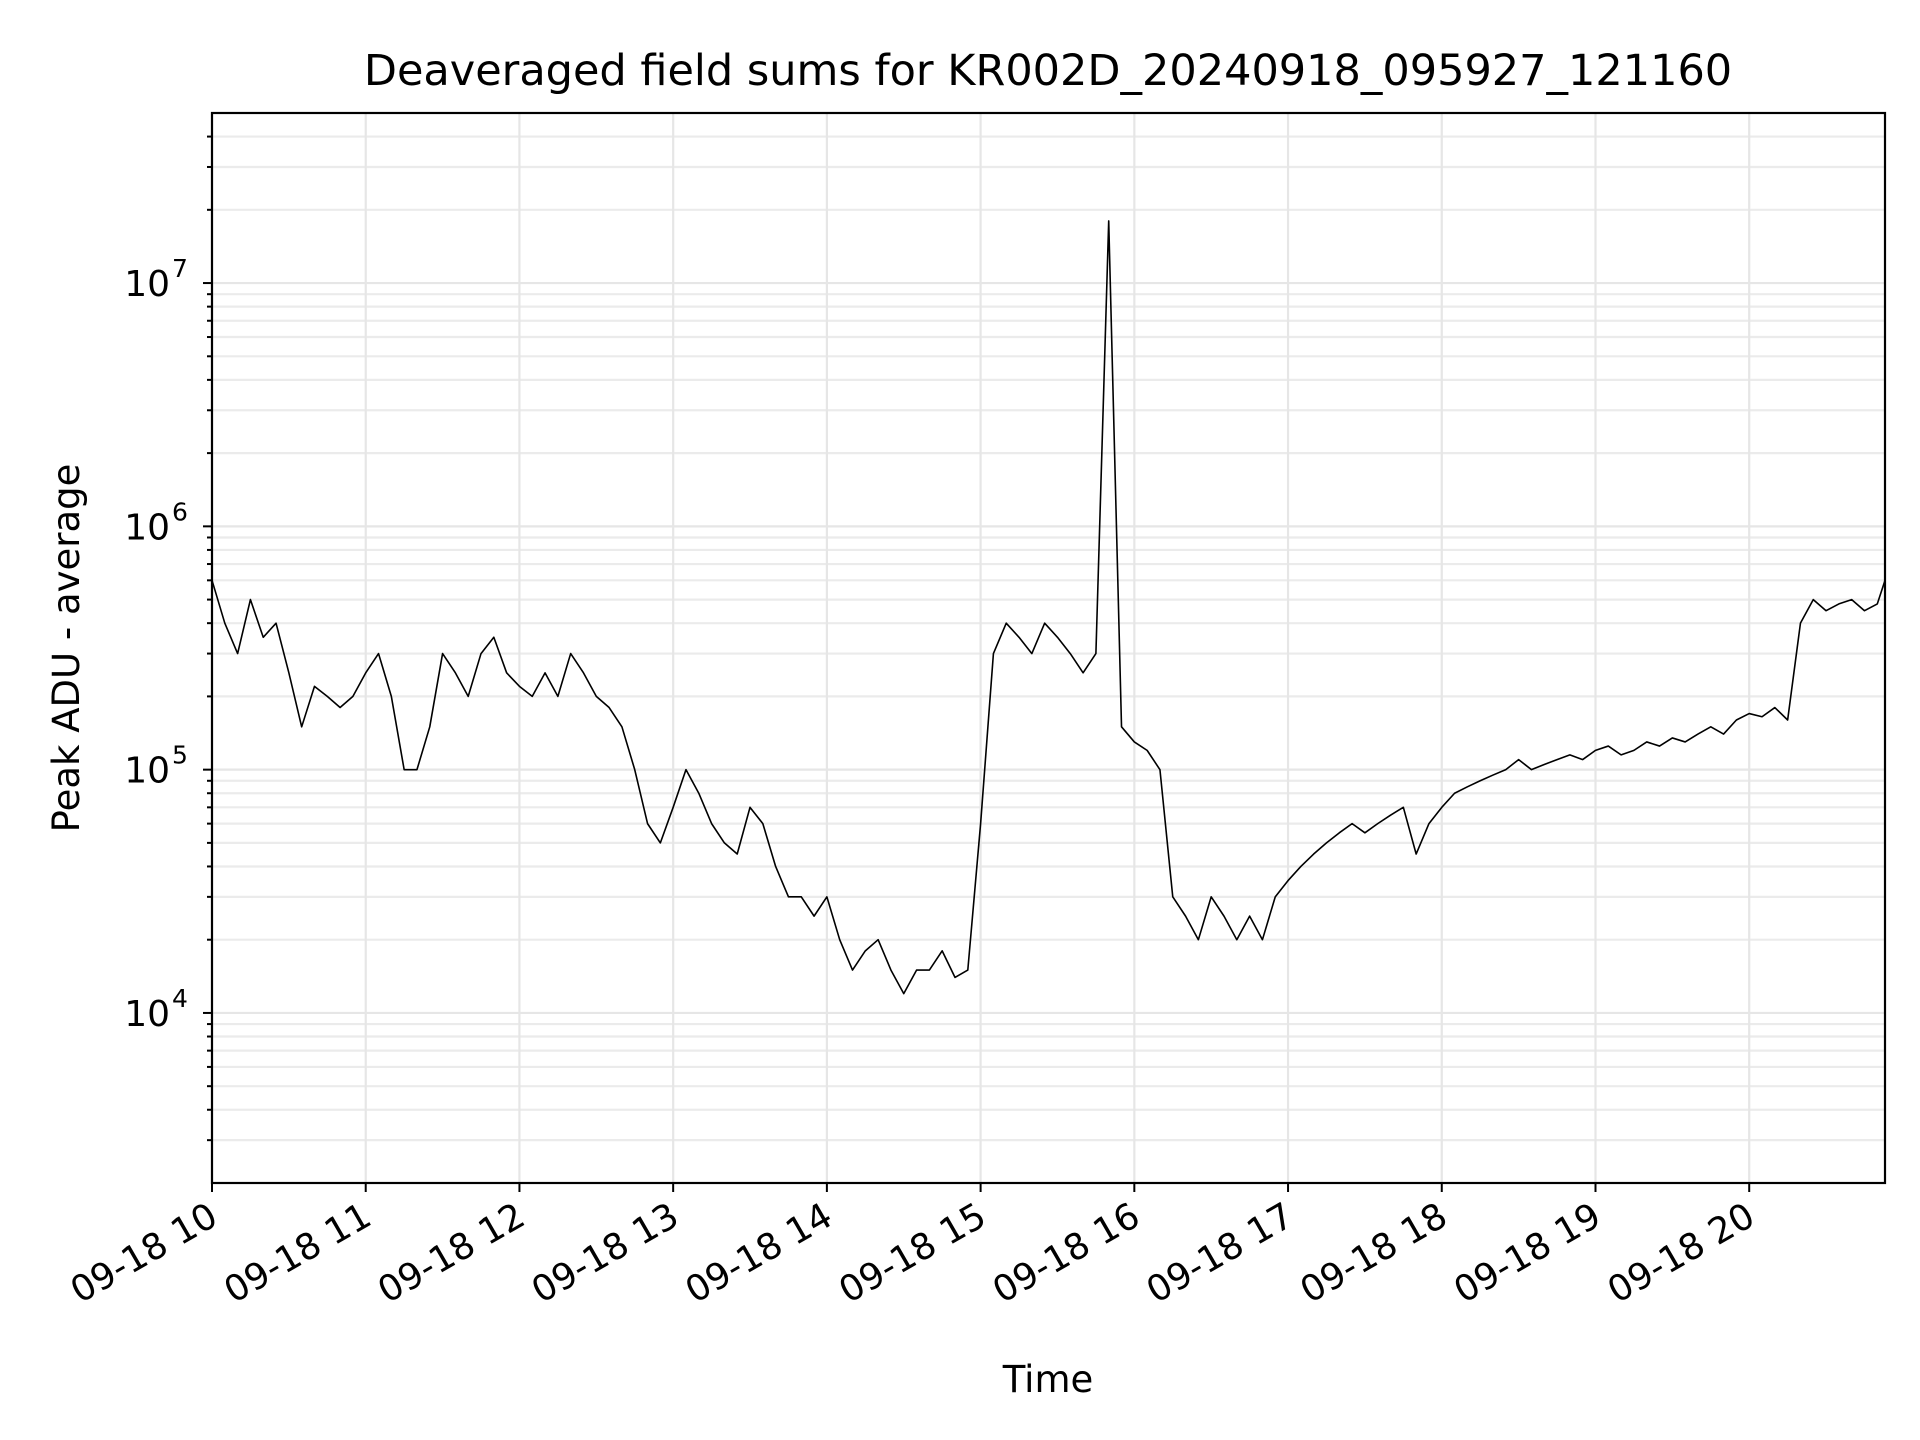 The height and width of the screenshot is (1440, 1920). Describe the element at coordinates (912, 1253) in the screenshot. I see `x-tick-label: 09-18 15` at that location.